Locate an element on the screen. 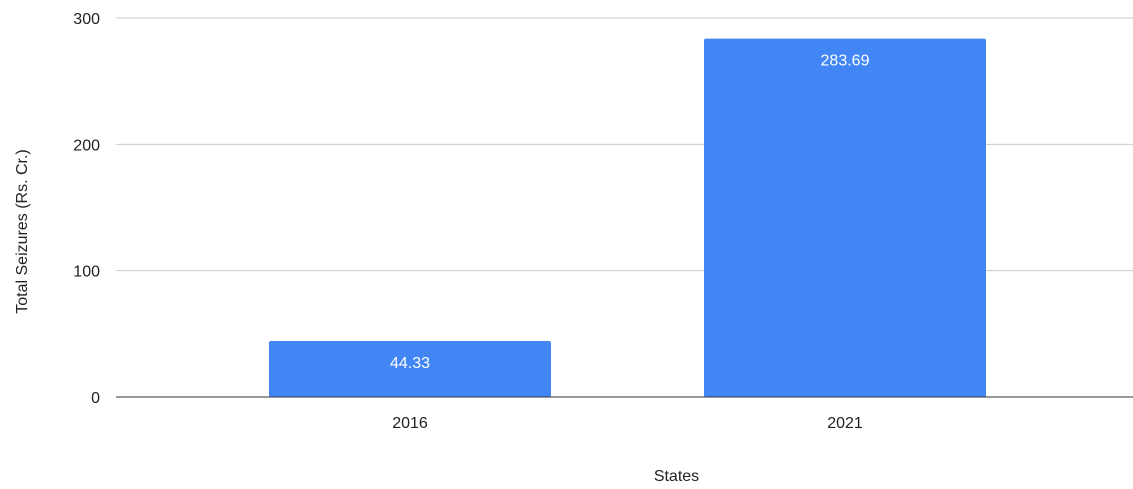  y-axis-title: Total Seizures (Rs. Cr.) is located at coordinates (22, 231).